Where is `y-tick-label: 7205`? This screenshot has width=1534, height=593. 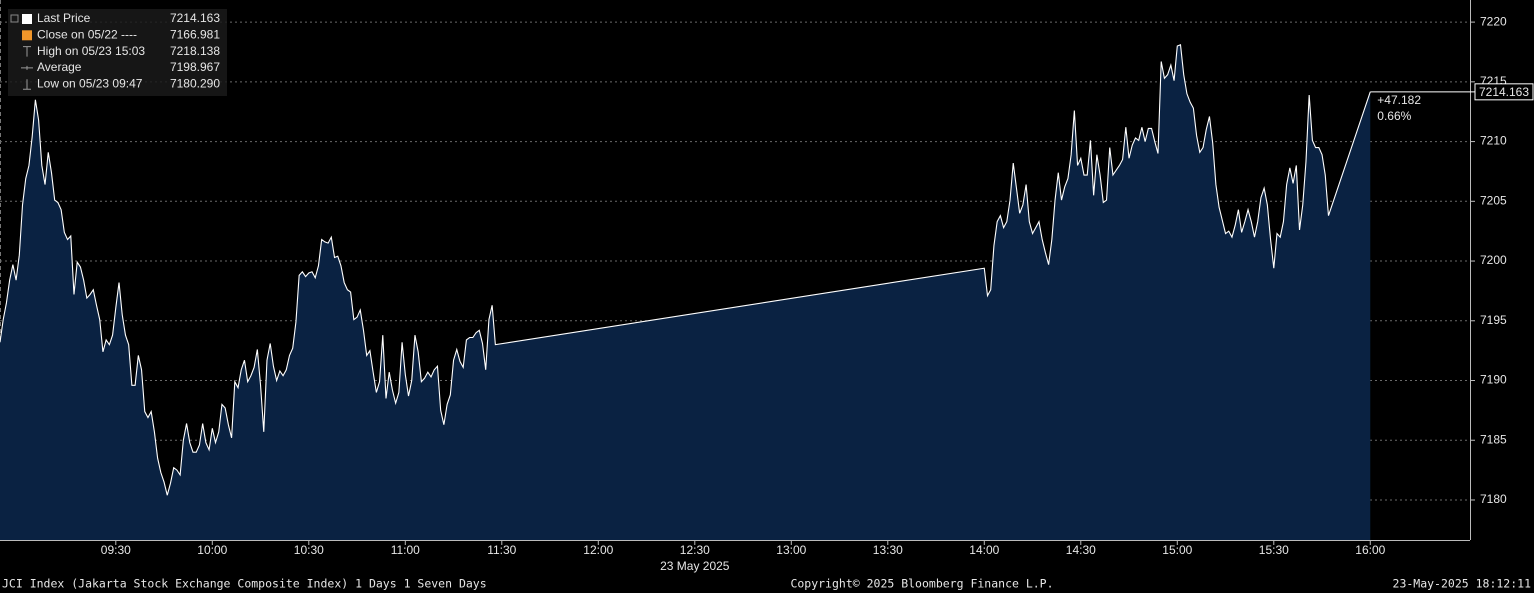
y-tick-label: 7205 is located at coordinates (1493, 200).